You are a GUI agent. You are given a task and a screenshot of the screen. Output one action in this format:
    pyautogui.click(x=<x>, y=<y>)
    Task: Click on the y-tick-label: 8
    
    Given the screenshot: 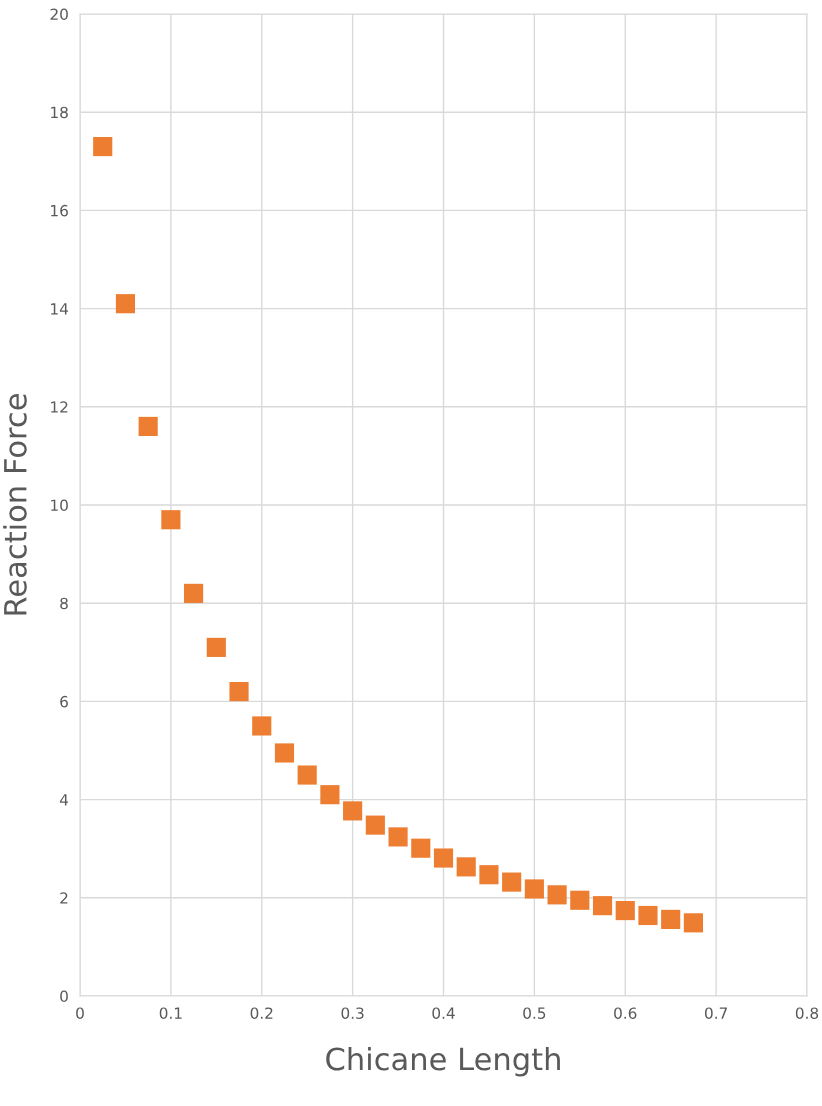 What is the action you would take?
    pyautogui.click(x=64, y=603)
    